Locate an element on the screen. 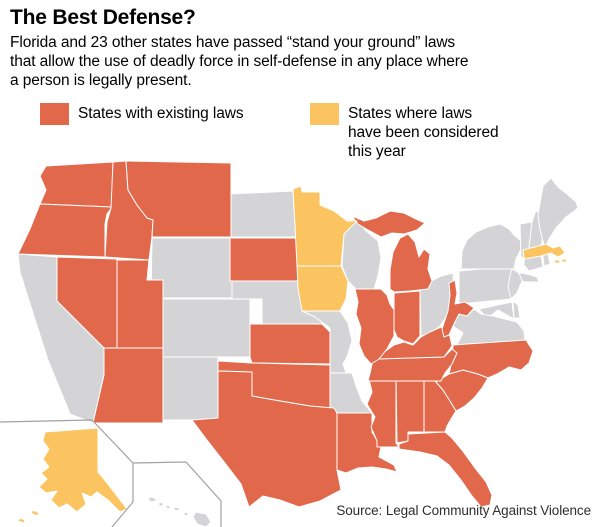  state-tennessee is located at coordinates (412, 365).